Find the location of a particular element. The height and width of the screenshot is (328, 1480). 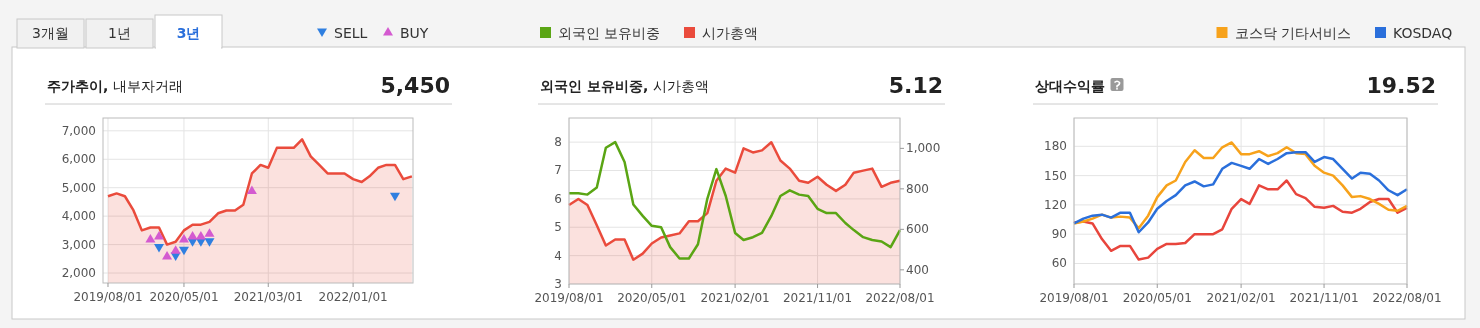

y-tick-label: 6,000 is located at coordinates (78, 159).